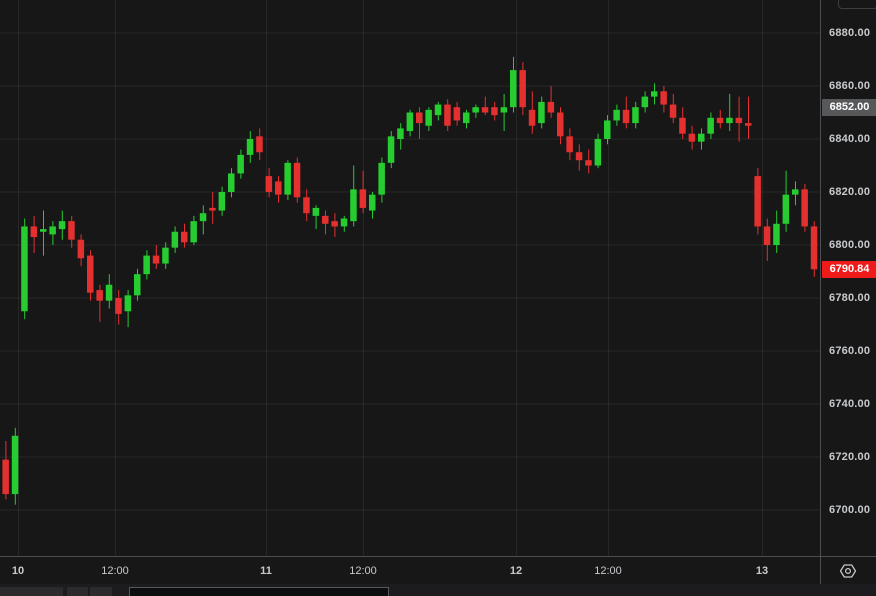 Image resolution: width=876 pixels, height=596 pixels. I want to click on price-tick: 6880.00, so click(850, 33).